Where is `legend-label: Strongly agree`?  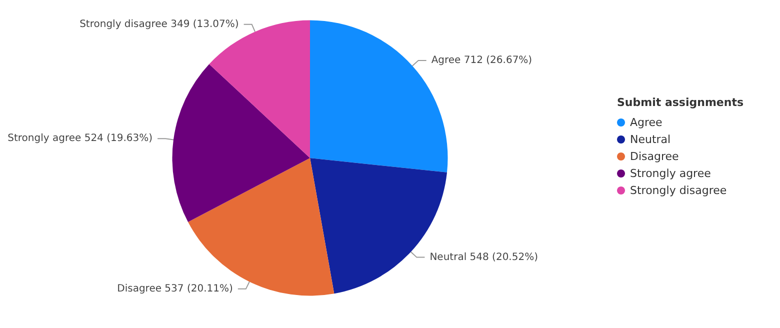
legend-label: Strongly agree is located at coordinates (671, 173).